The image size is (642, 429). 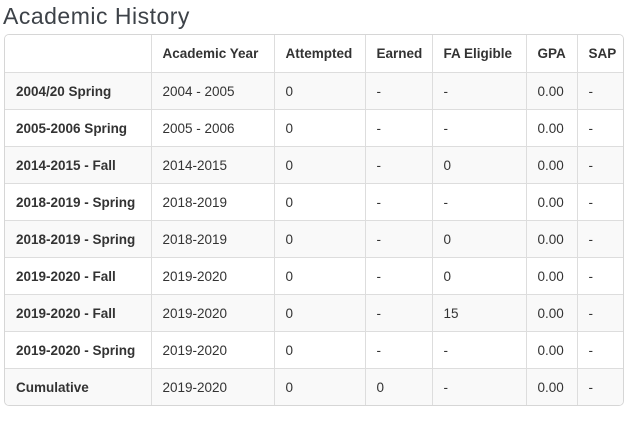 I want to click on table-row: 2019-2020 - Spring 2019-2020 0- -0.00-, so click(x=314, y=350).